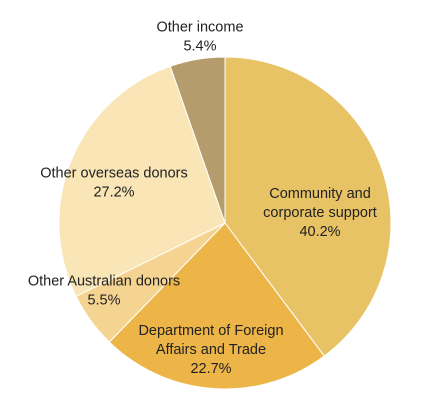 This screenshot has height=416, width=432. Describe the element at coordinates (103, 301) in the screenshot. I see `slice-percent: 5.5%` at that location.